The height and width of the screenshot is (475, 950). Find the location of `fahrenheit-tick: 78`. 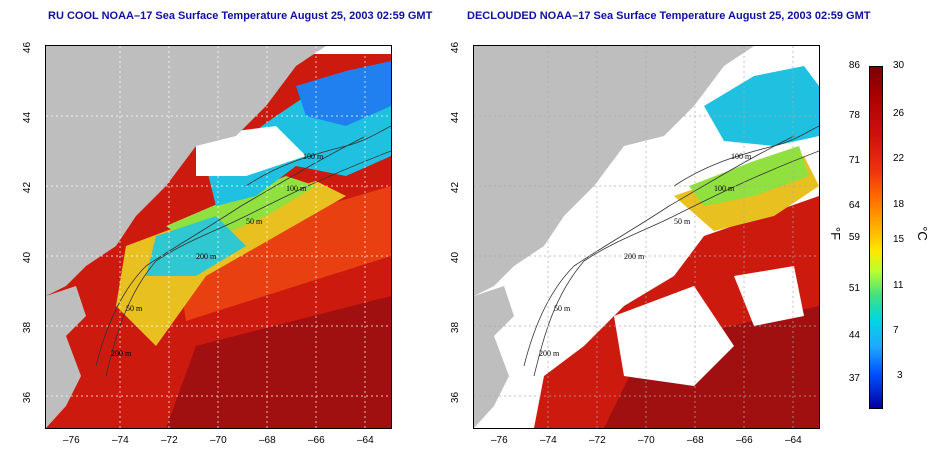

fahrenheit-tick: 78 is located at coordinates (854, 115).